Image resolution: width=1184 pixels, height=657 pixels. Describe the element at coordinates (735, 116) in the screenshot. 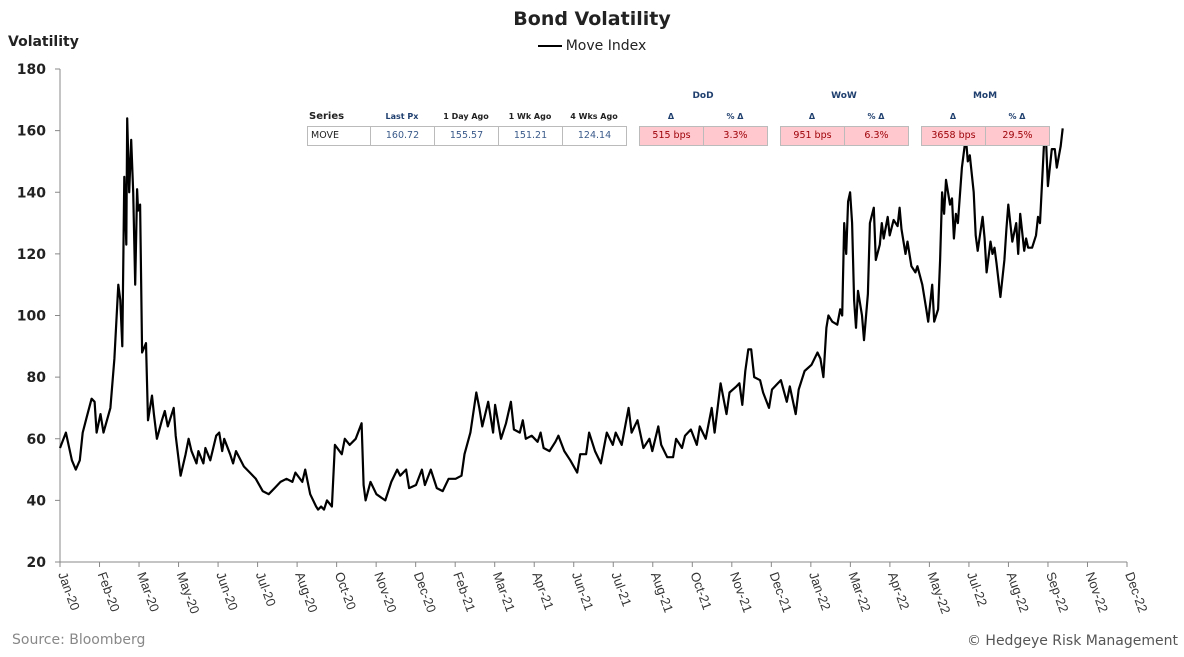

I see `header-dod-pct: % Δ` at that location.